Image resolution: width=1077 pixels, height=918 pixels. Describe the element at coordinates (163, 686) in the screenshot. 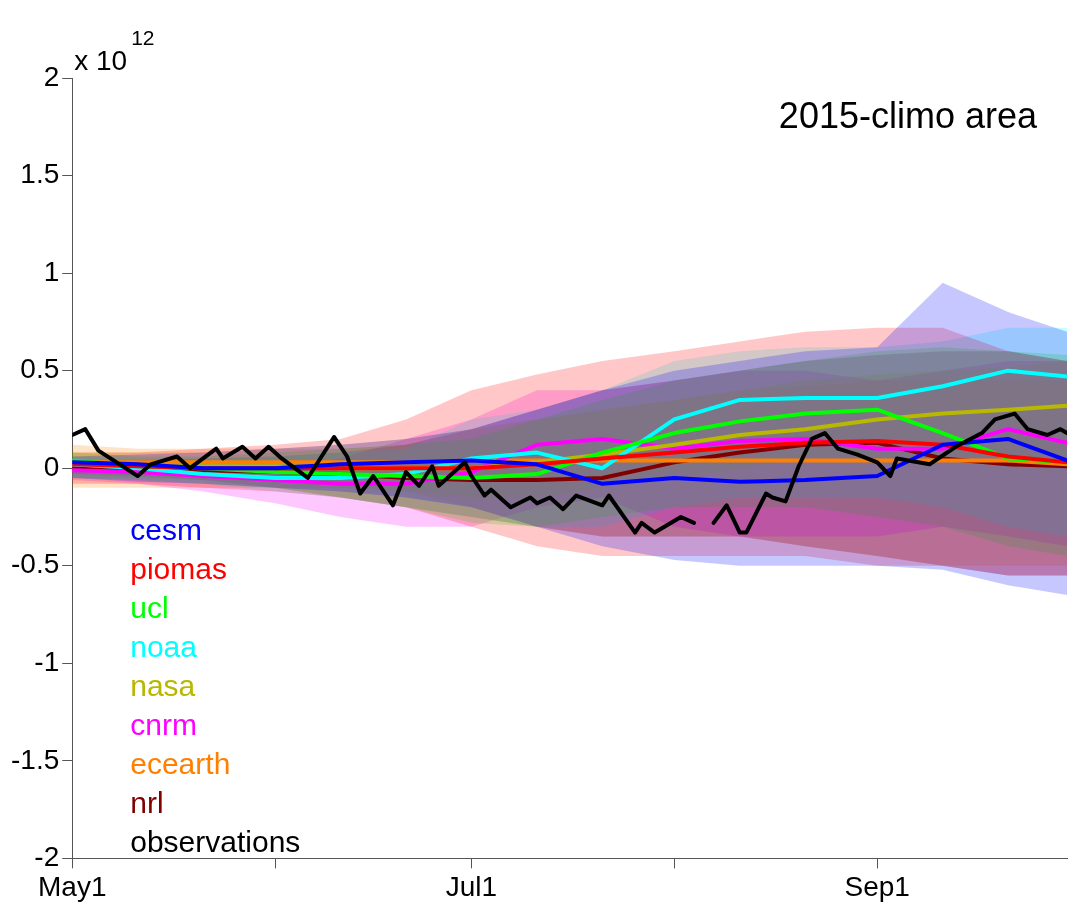

I see `text: nasa` at that location.